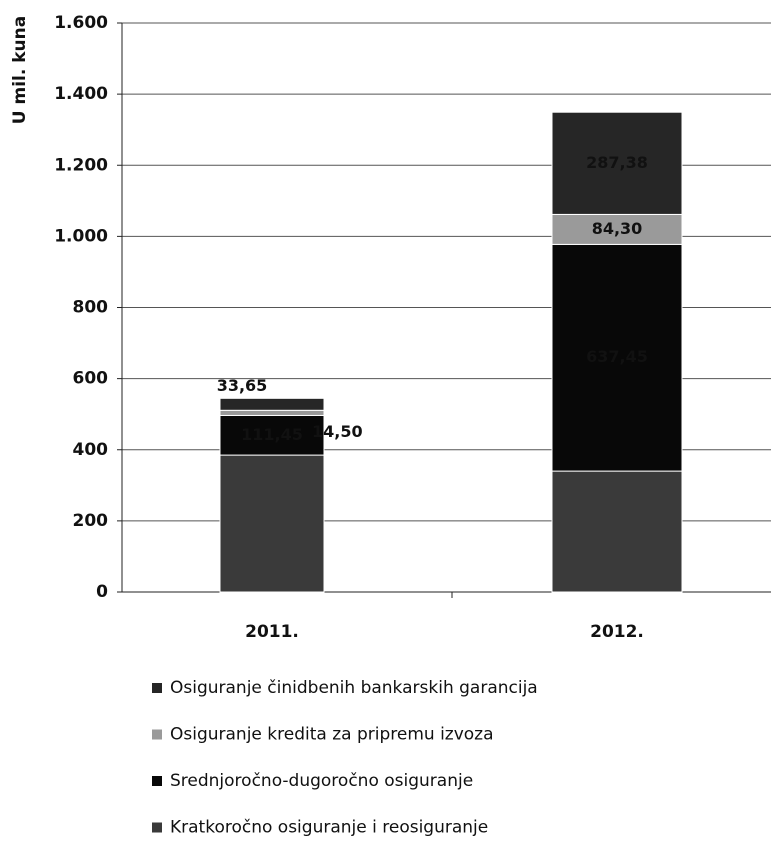 This screenshot has width=771, height=843. I want to click on y-tick-label: 0, so click(102, 592).